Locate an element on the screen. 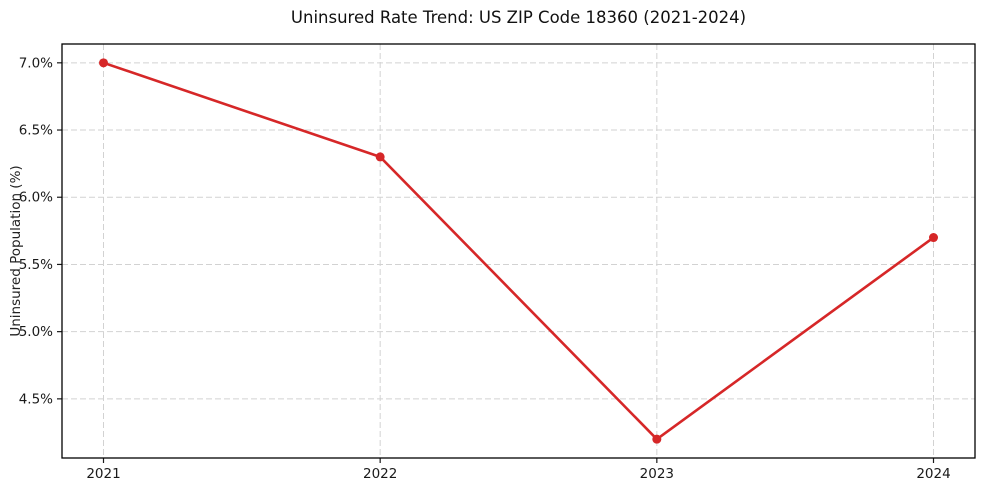  y-tick-label: 6.0% is located at coordinates (36, 198).